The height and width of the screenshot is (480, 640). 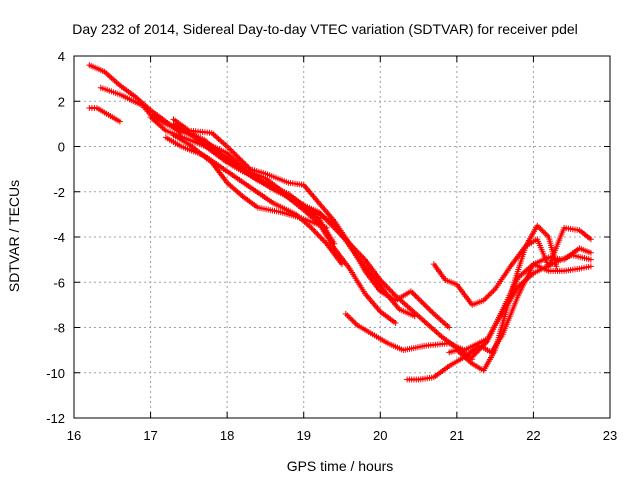 What do you see at coordinates (55, 373) in the screenshot?
I see `y-tick-label: -10` at bounding box center [55, 373].